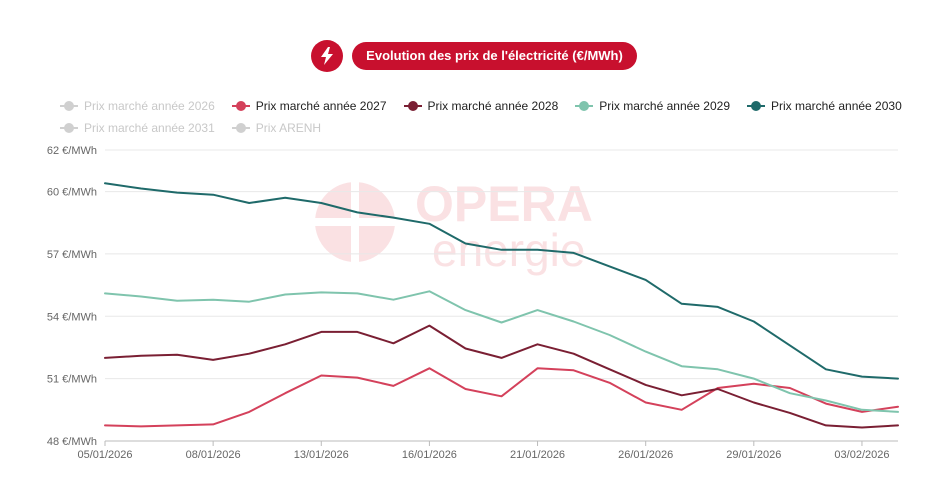 The width and height of the screenshot is (945, 492). I want to click on x-tick-label: 26/01/2026, so click(645, 455).